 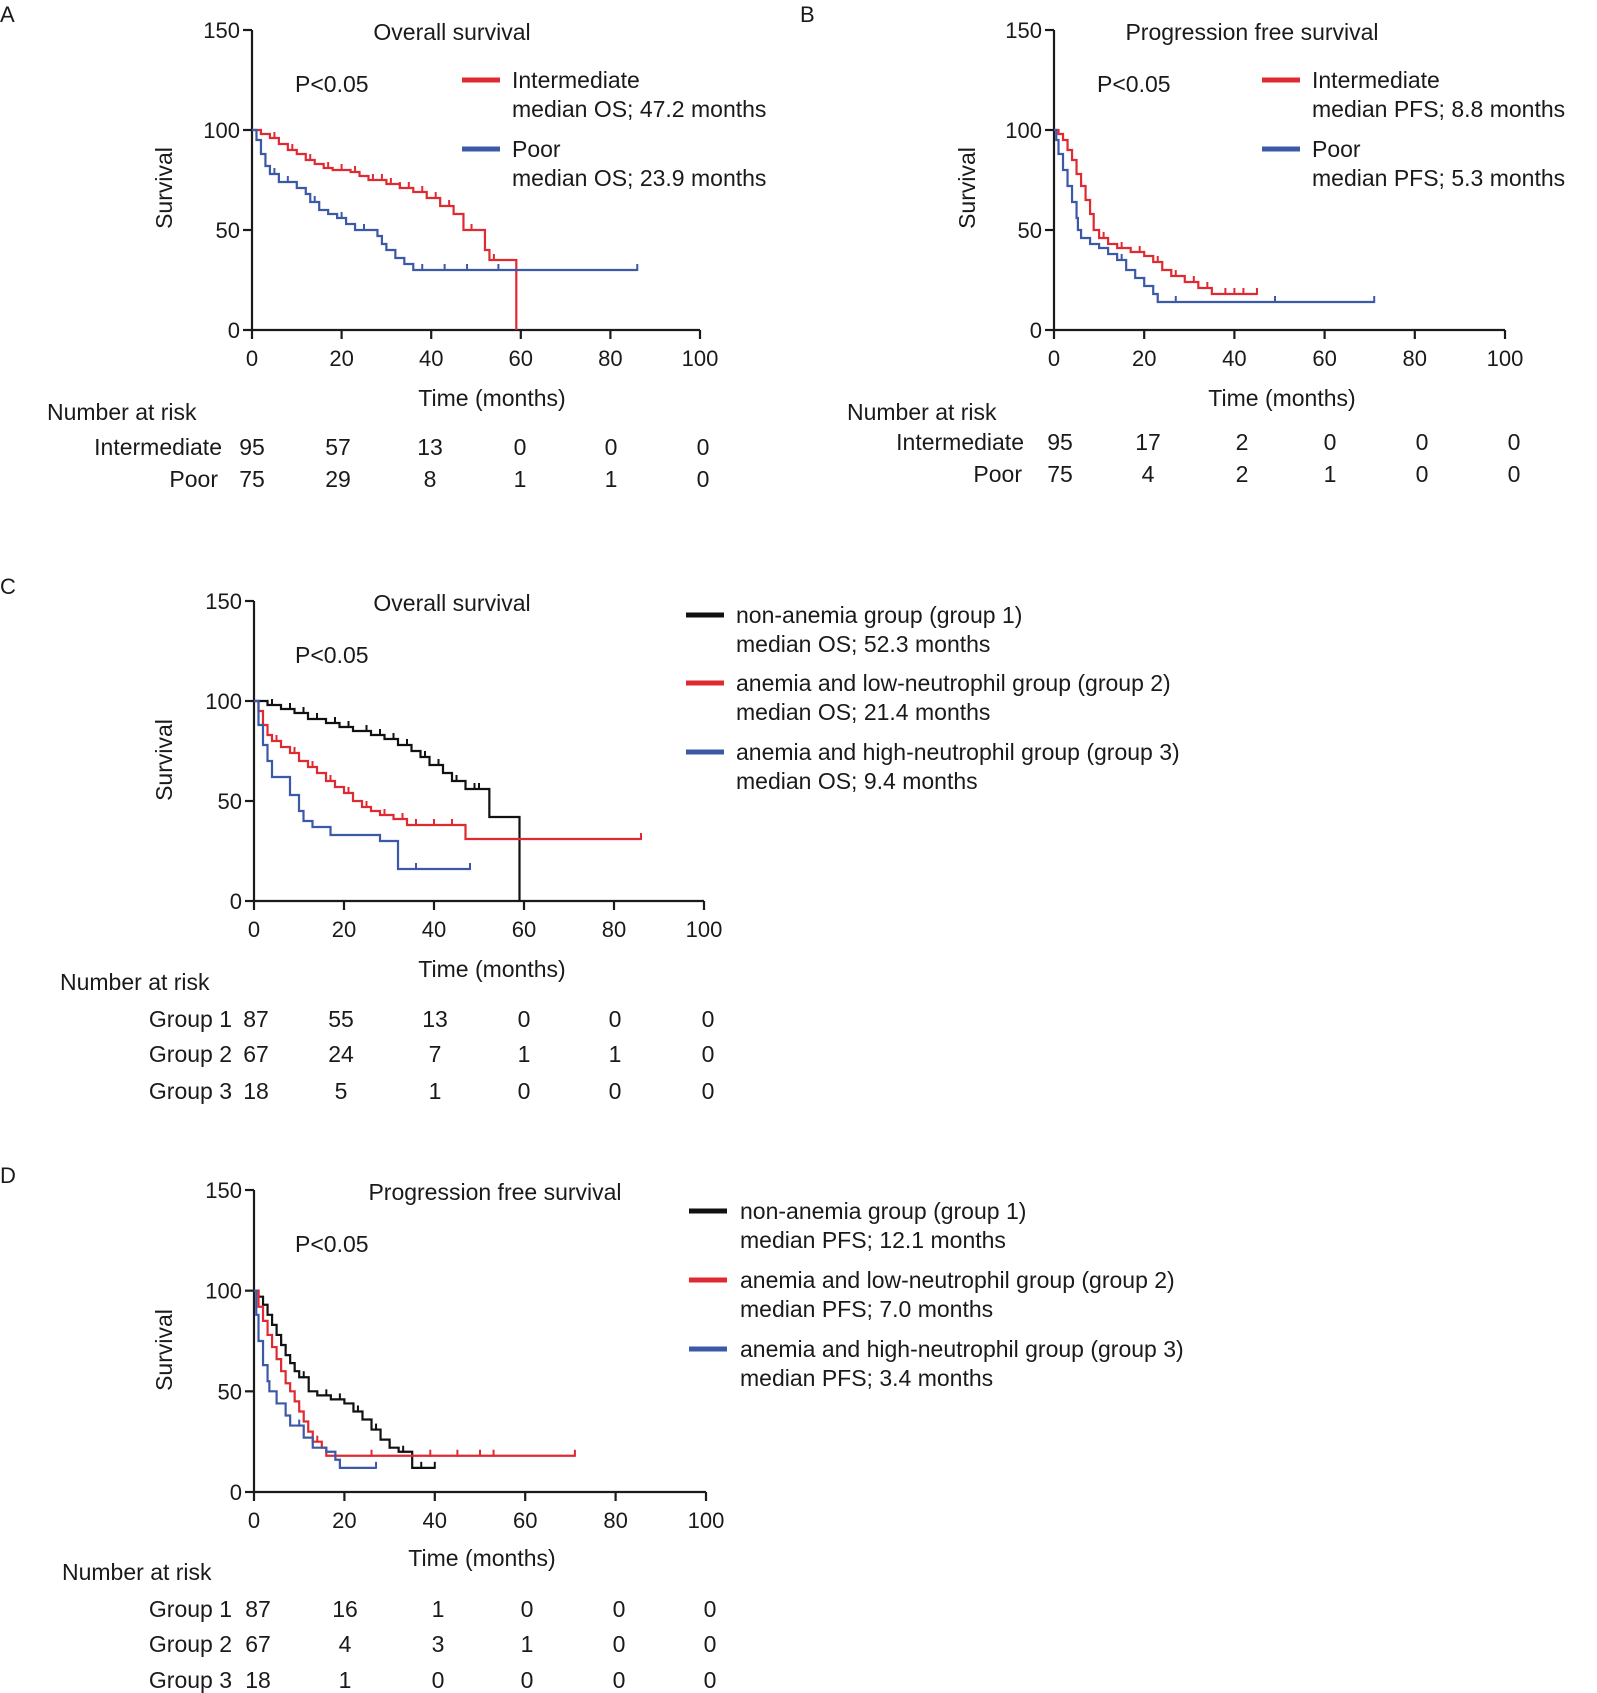 What do you see at coordinates (863, 712) in the screenshot?
I see `legend-median: median OS; 21.4 months` at bounding box center [863, 712].